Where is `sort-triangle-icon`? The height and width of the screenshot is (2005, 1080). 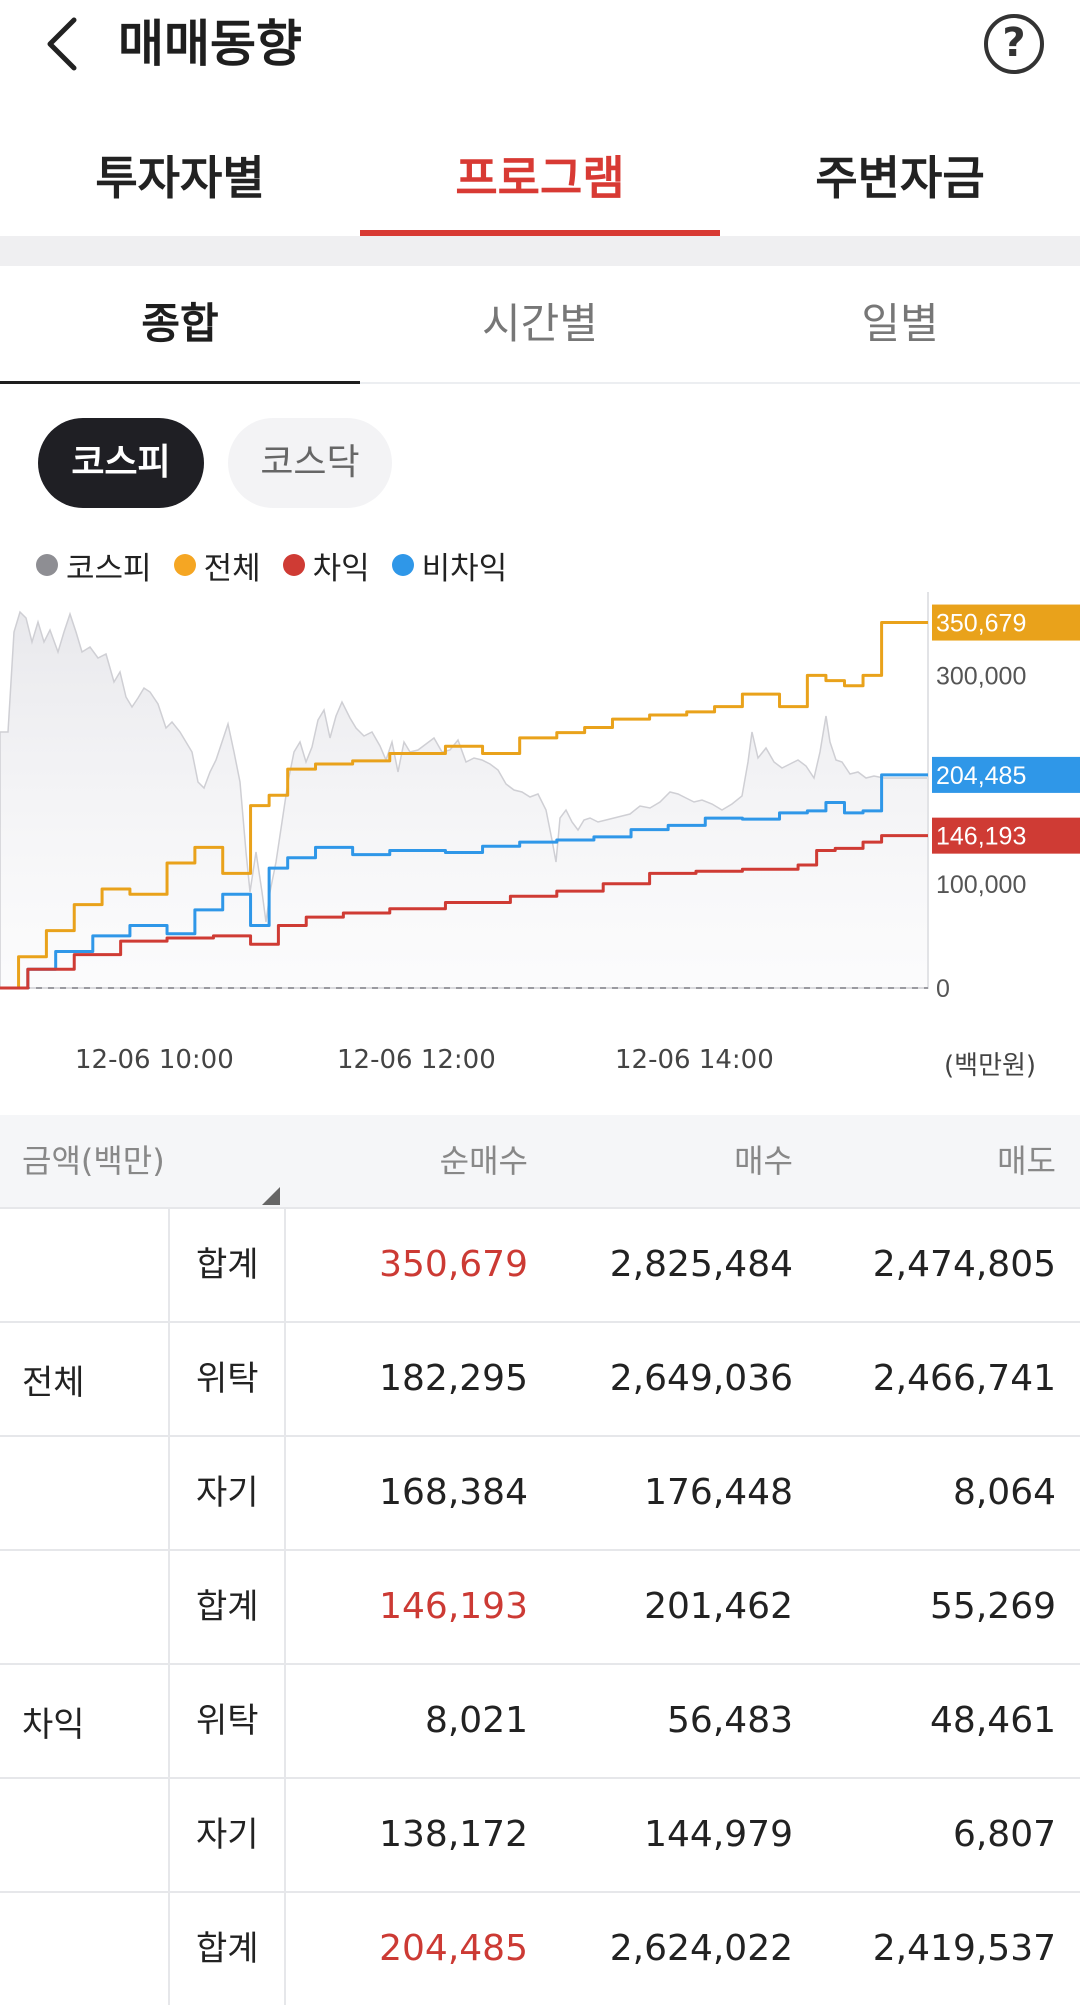
sort-triangle-icon is located at coordinates (271, 1196).